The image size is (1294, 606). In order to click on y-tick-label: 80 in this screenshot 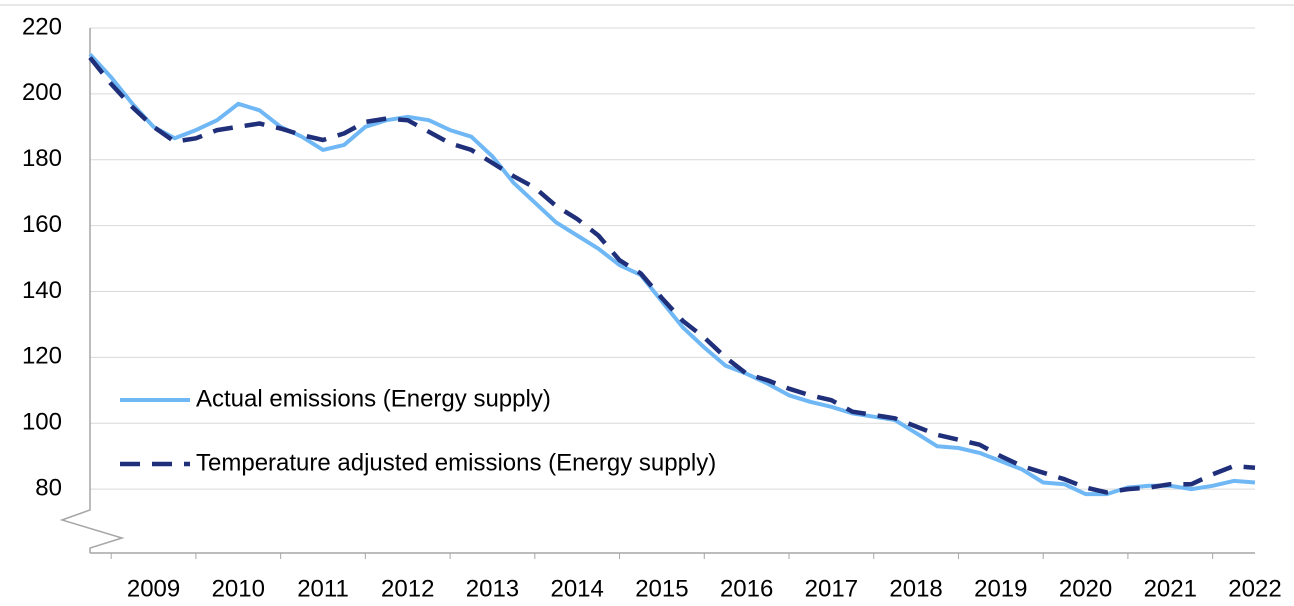, I will do `click(48, 487)`.